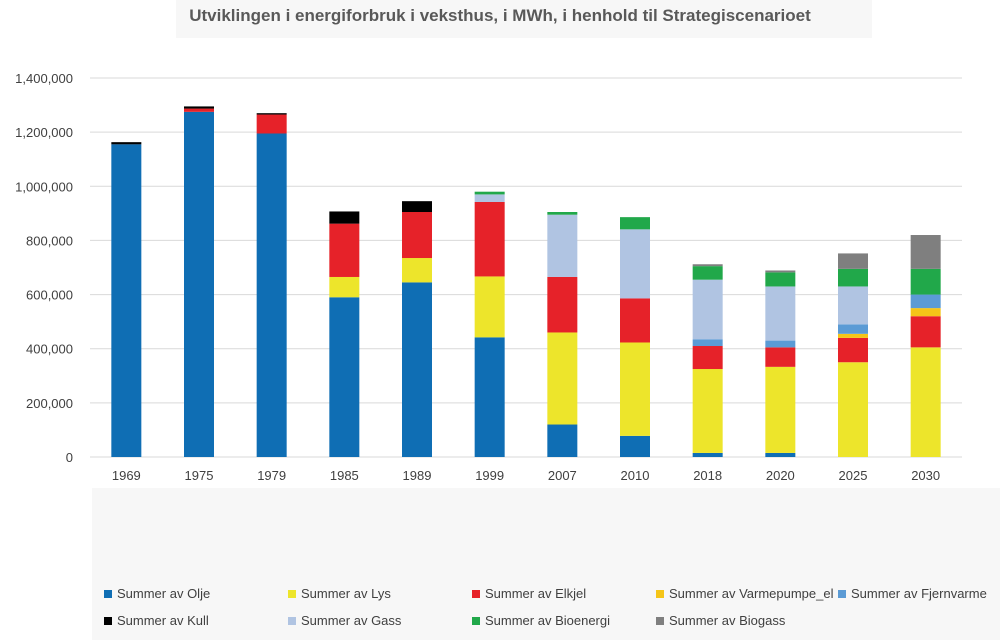 The height and width of the screenshot is (640, 1000). I want to click on x-tick-label: 2030, so click(925, 475).